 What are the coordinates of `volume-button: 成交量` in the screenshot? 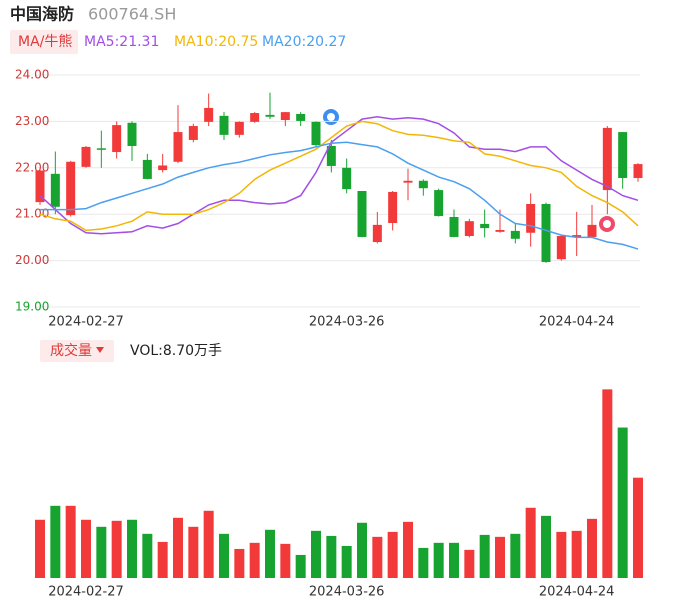 It's located at (71, 350).